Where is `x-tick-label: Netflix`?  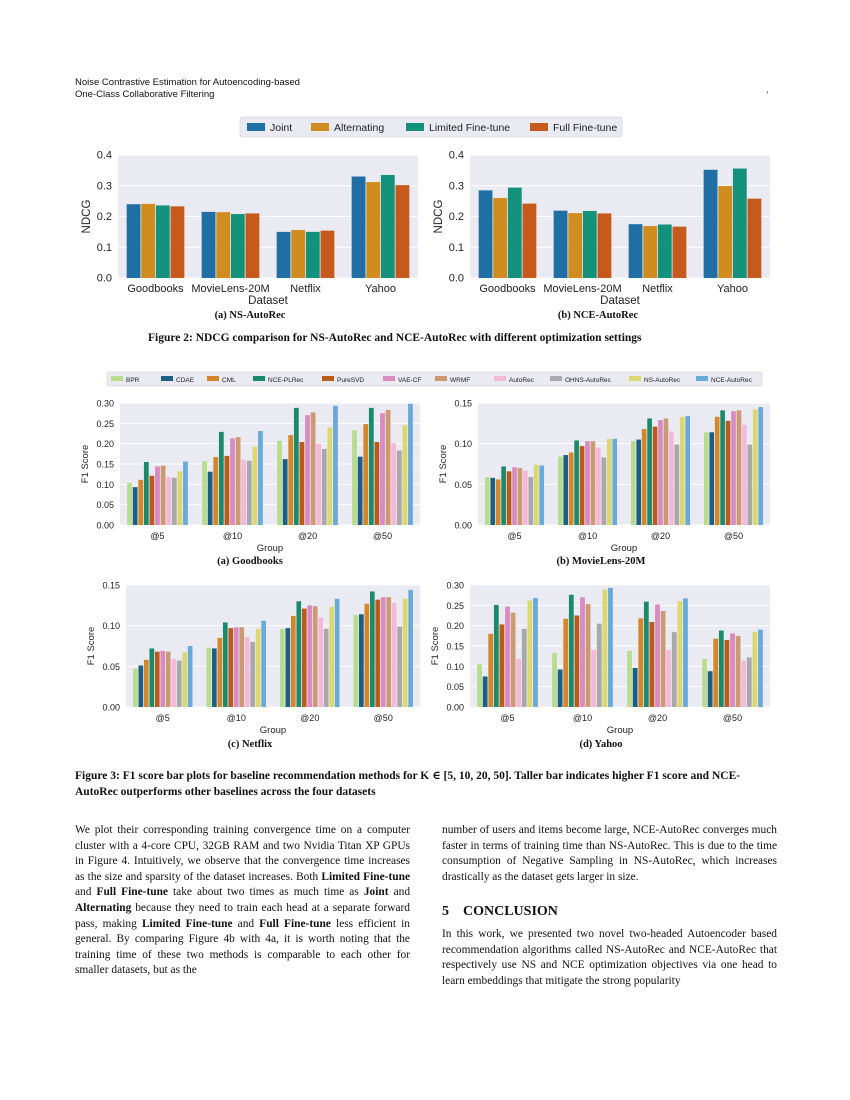
x-tick-label: Netflix is located at coordinates (657, 289).